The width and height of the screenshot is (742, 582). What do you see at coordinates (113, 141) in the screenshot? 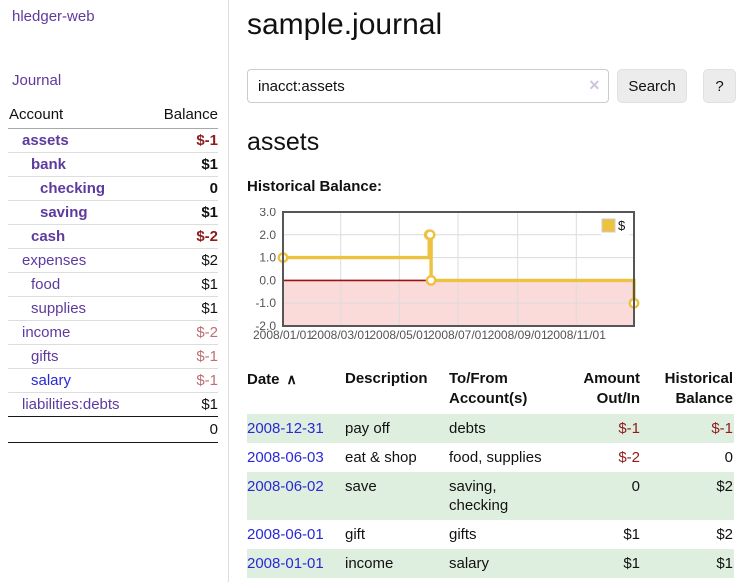
I see `account-row: assets $-1` at bounding box center [113, 141].